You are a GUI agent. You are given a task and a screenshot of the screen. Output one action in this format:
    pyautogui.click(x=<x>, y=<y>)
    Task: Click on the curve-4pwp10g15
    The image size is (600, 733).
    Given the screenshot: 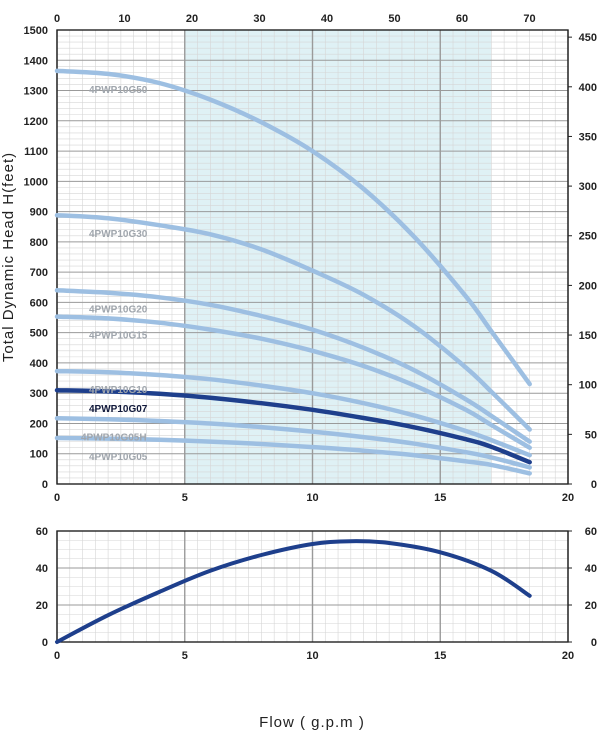 What is the action you would take?
    pyautogui.click(x=293, y=382)
    